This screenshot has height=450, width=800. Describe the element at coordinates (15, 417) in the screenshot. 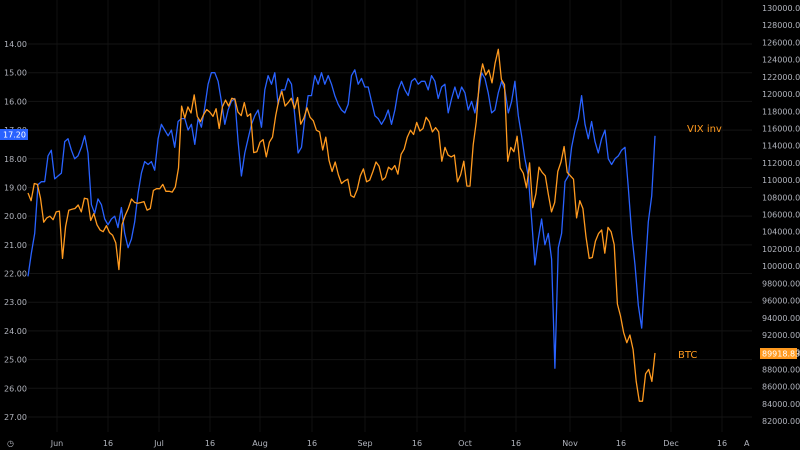

I see `left-tick-label: 27.00` at that location.